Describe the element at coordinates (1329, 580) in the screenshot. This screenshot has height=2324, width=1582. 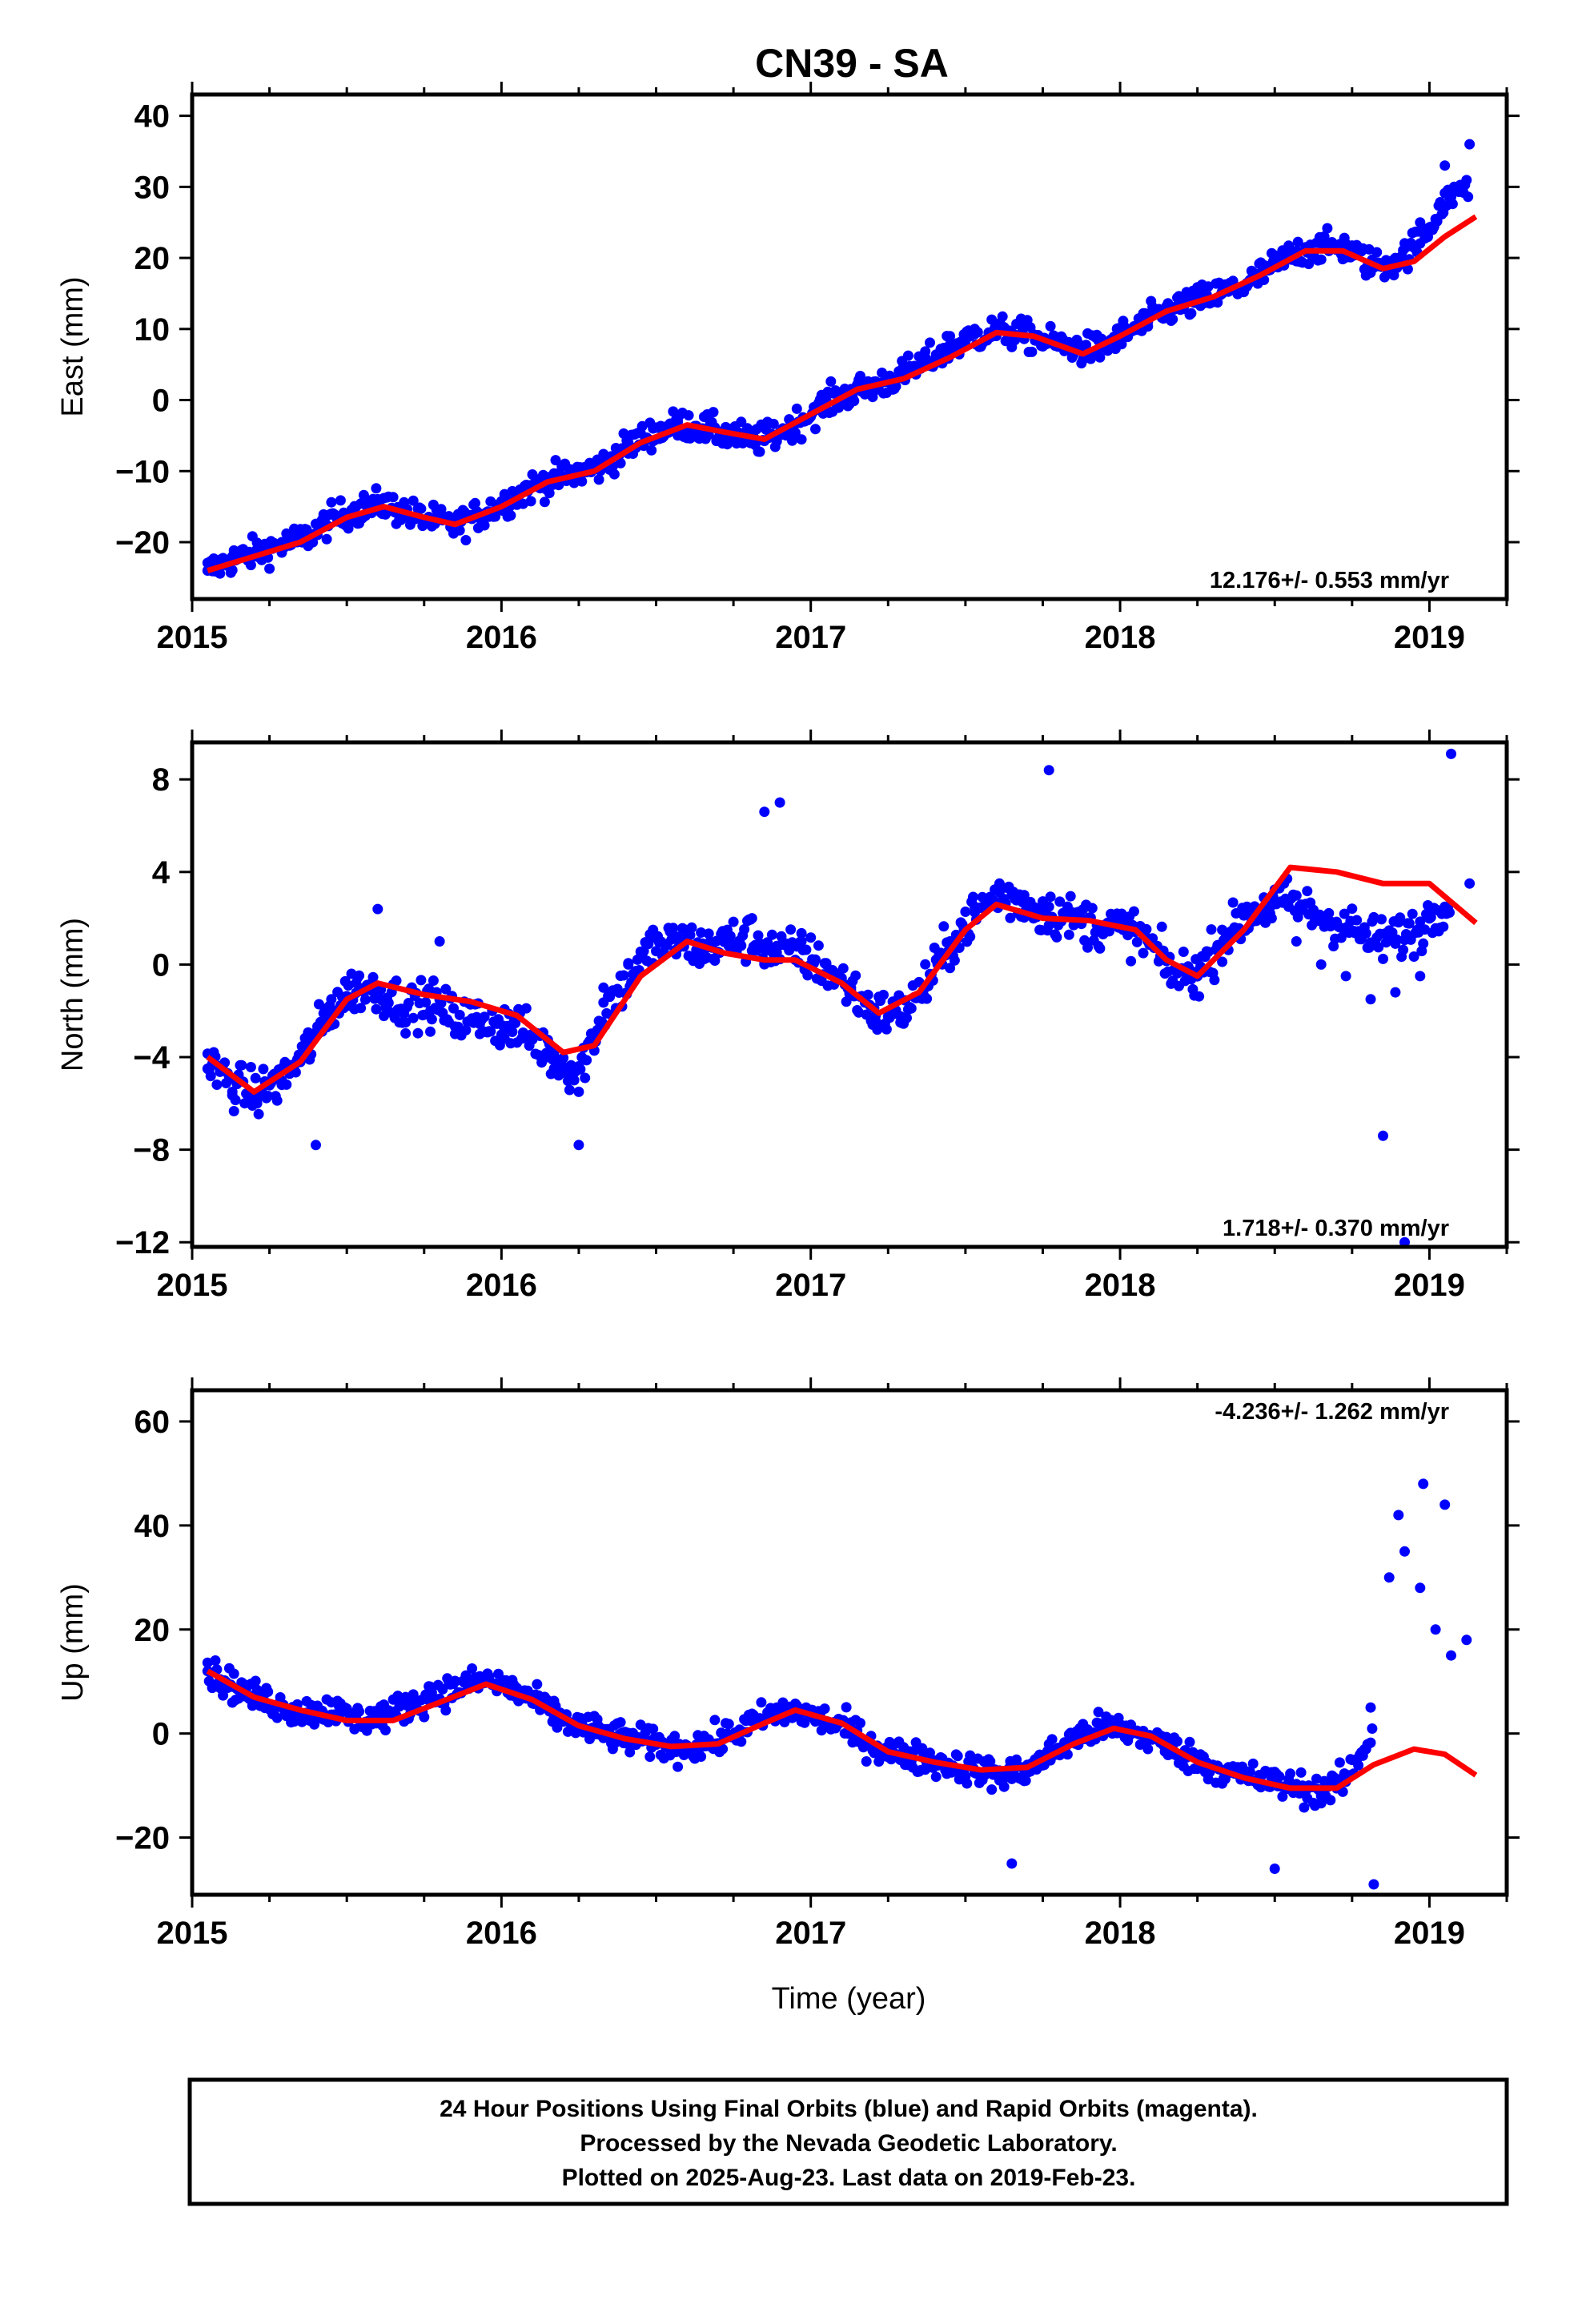
I see `rate-label: 12.176+/- 0.553 mm/yr` at that location.